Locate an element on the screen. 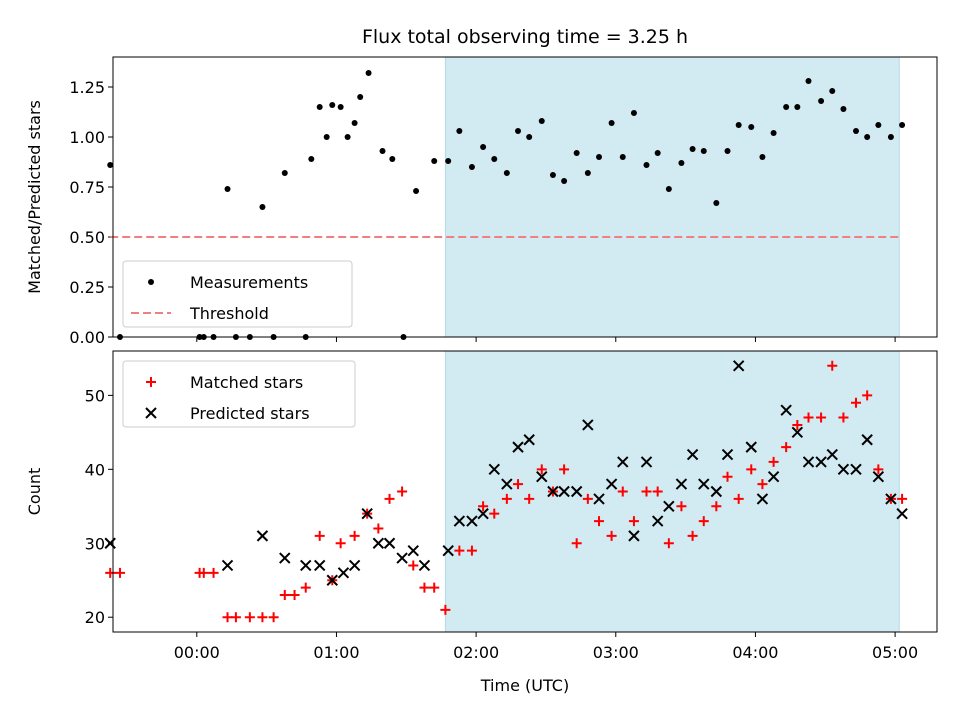  legend-measurement-swatch is located at coordinates (151, 282).